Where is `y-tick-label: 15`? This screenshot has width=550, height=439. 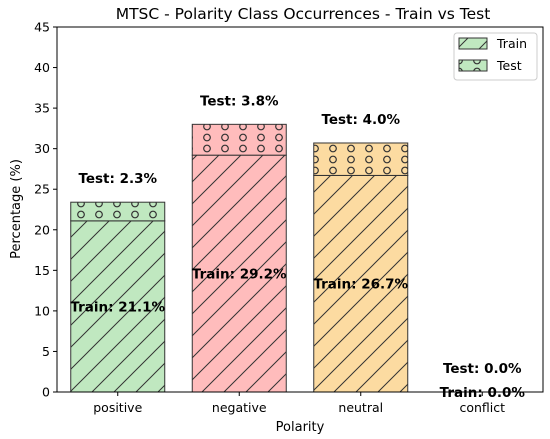 y-tick-label: 15 is located at coordinates (42, 270).